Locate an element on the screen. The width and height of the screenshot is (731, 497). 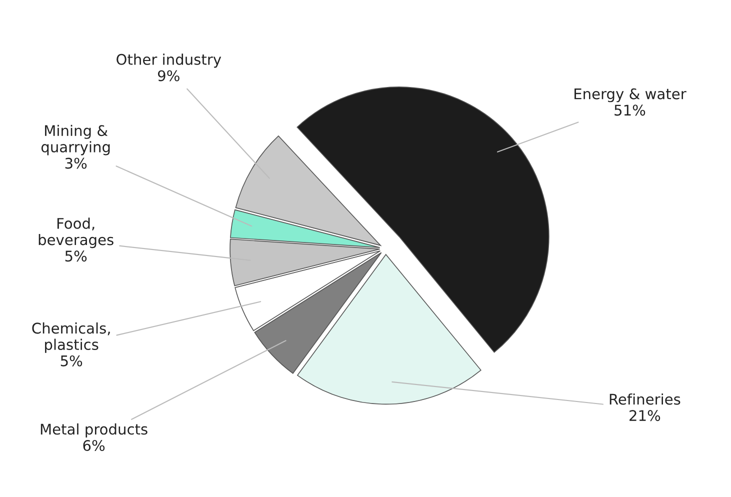
slice-label: Food, beverages is located at coordinates (76, 233).